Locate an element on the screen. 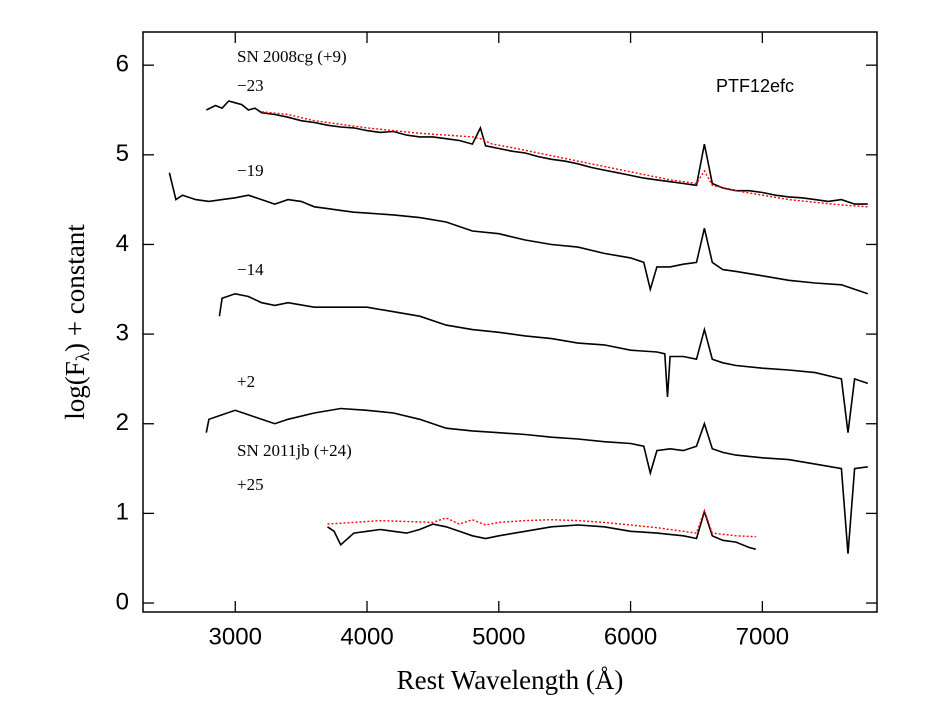 Image resolution: width=941 pixels, height=727 pixels. y-tick-label: 5 is located at coordinates (122, 153).